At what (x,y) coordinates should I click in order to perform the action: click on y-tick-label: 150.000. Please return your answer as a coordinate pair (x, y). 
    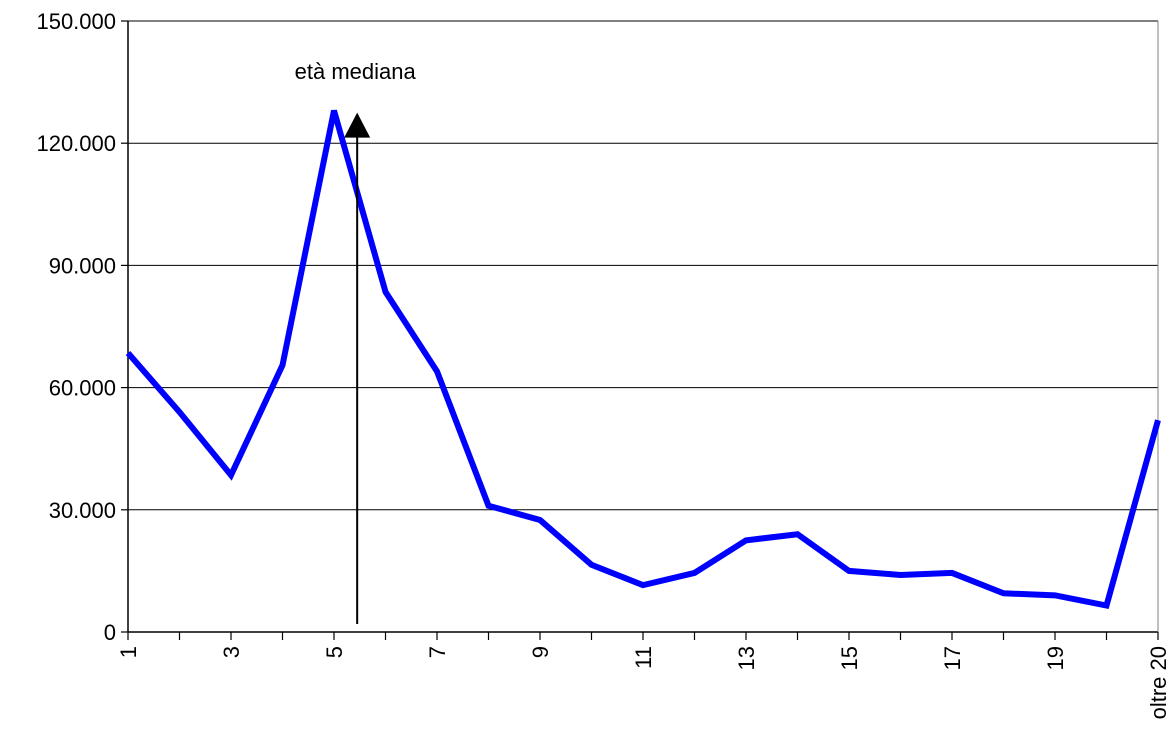
    Looking at the image, I should click on (76, 21).